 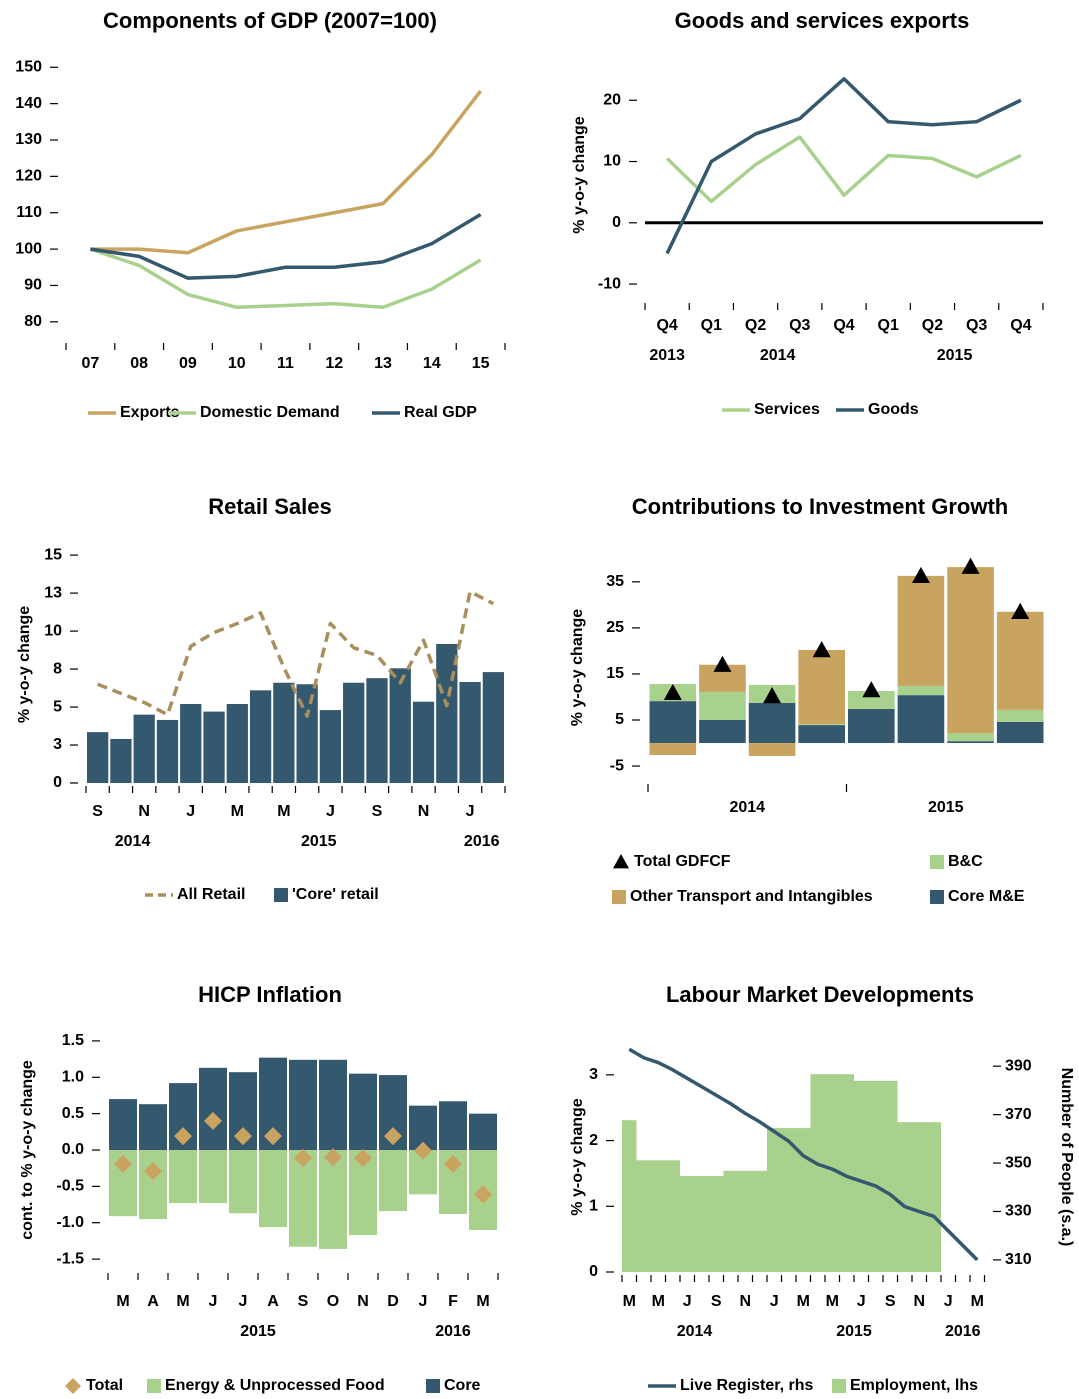 What do you see at coordinates (666, 325) in the screenshot?
I see `x-tick-label: Q4` at bounding box center [666, 325].